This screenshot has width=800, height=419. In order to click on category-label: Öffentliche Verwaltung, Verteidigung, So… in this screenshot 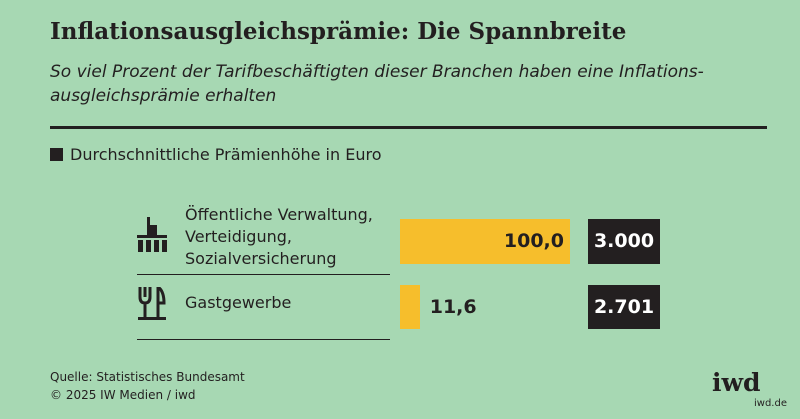, I will do `click(279, 236)`.